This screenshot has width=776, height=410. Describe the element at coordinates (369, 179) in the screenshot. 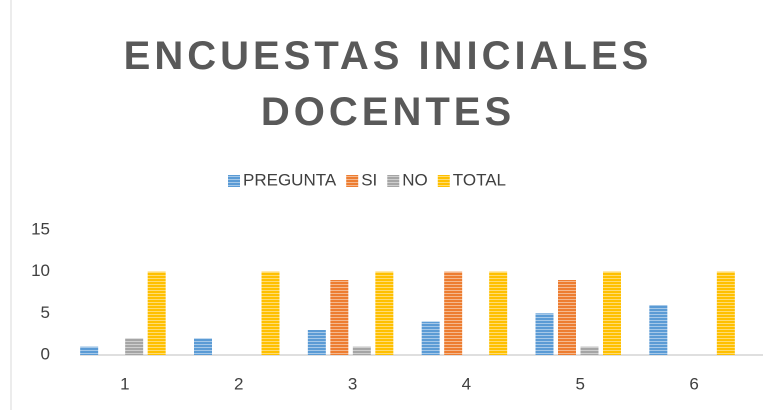

I see `legend-label: SI` at that location.